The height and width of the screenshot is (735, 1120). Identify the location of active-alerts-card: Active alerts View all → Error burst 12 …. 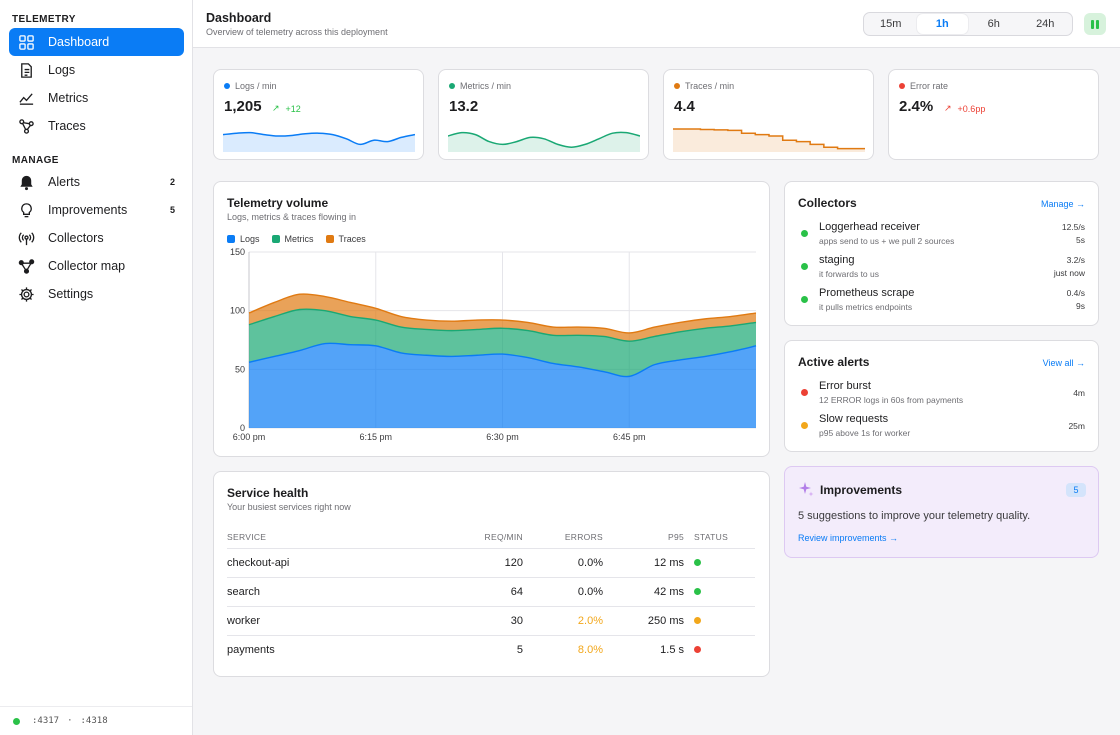
(941, 396).